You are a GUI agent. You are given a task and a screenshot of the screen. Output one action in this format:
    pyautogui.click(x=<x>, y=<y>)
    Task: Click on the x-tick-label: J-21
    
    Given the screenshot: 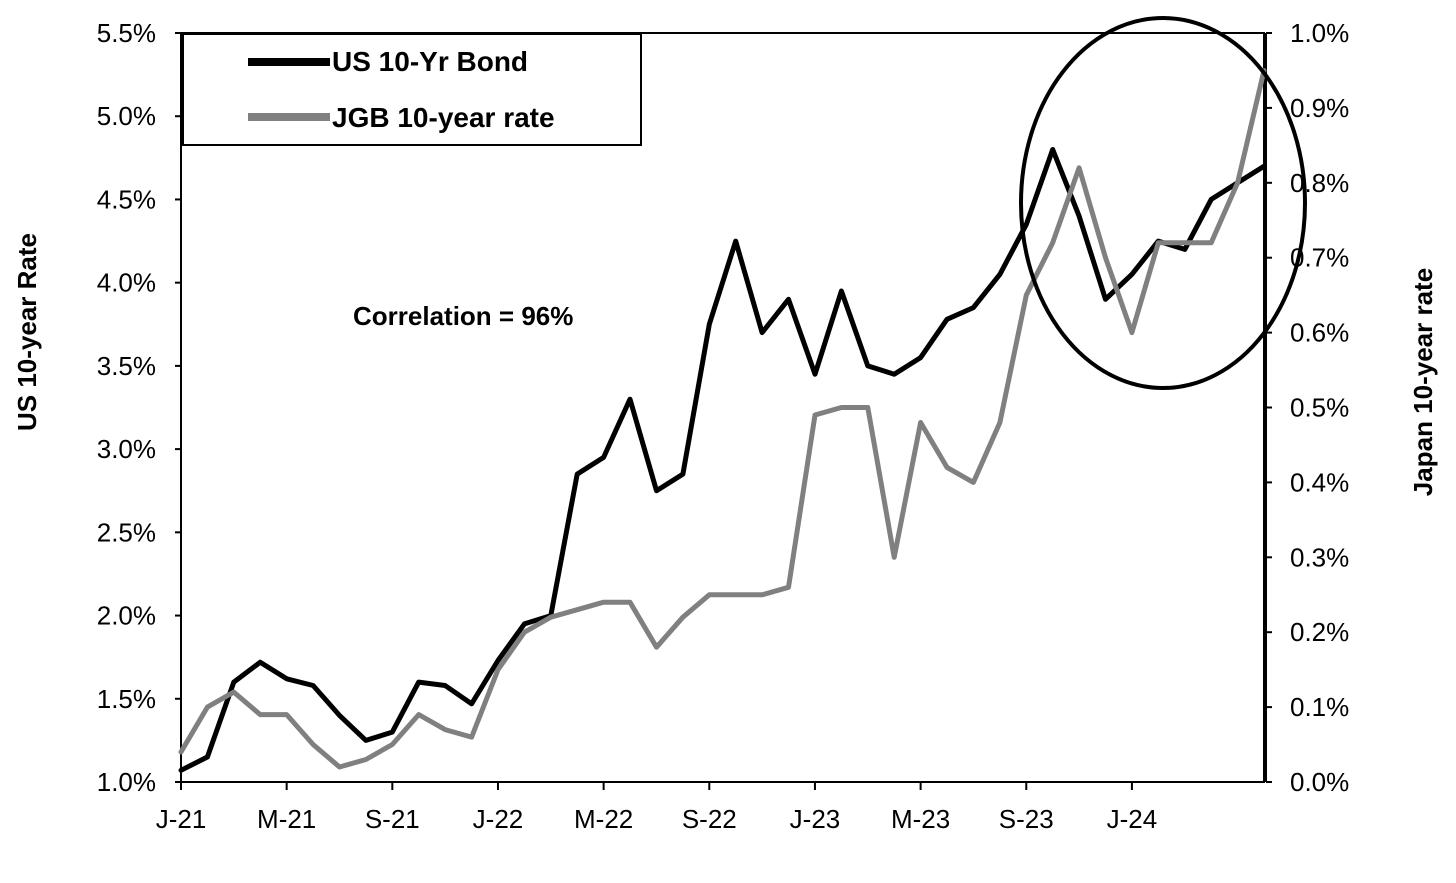 What is the action you would take?
    pyautogui.click(x=181, y=819)
    